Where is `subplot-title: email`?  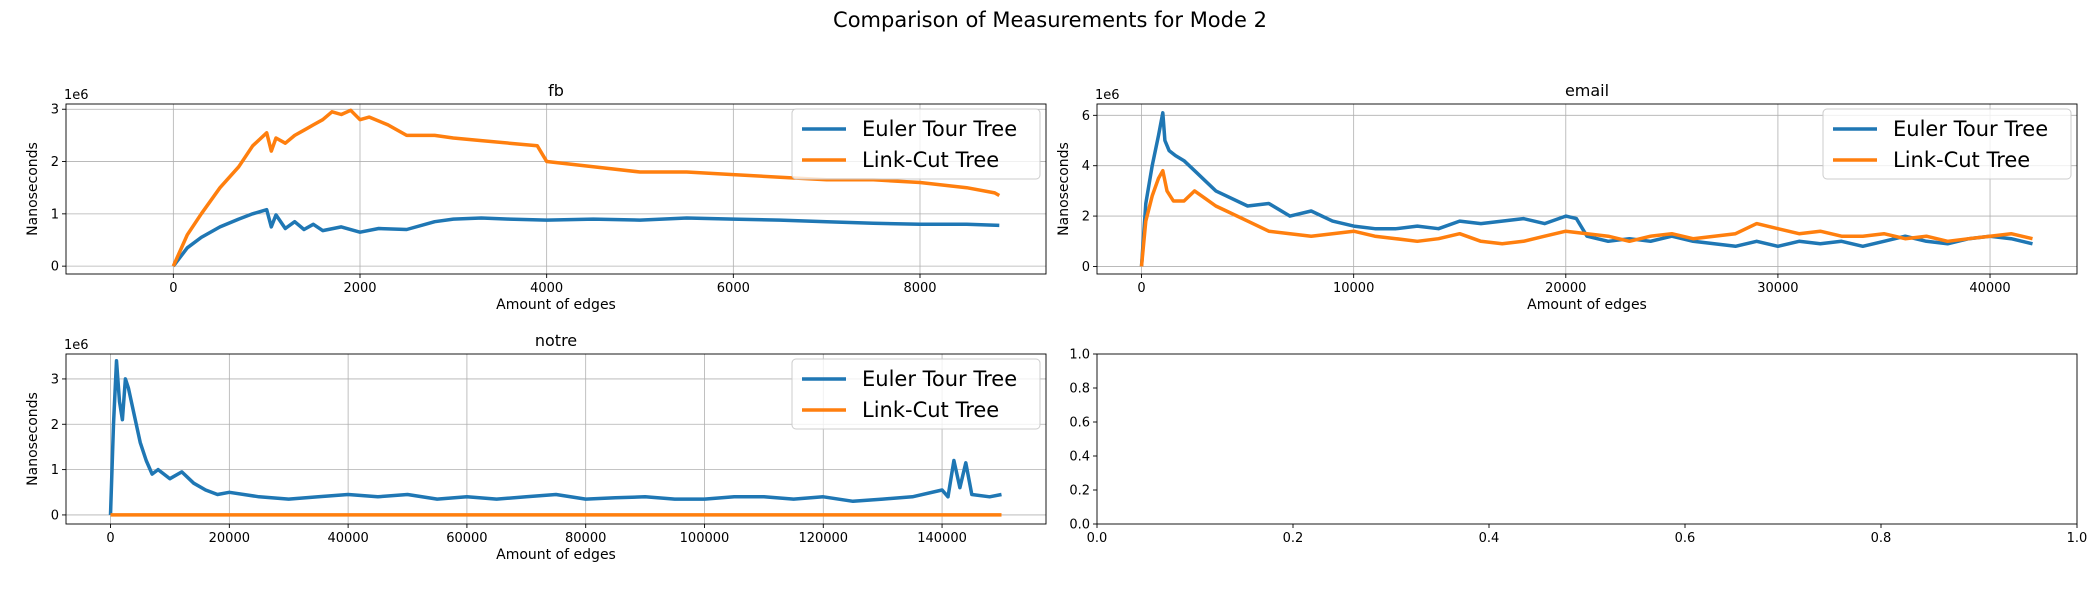 subplot-title: email is located at coordinates (1587, 90).